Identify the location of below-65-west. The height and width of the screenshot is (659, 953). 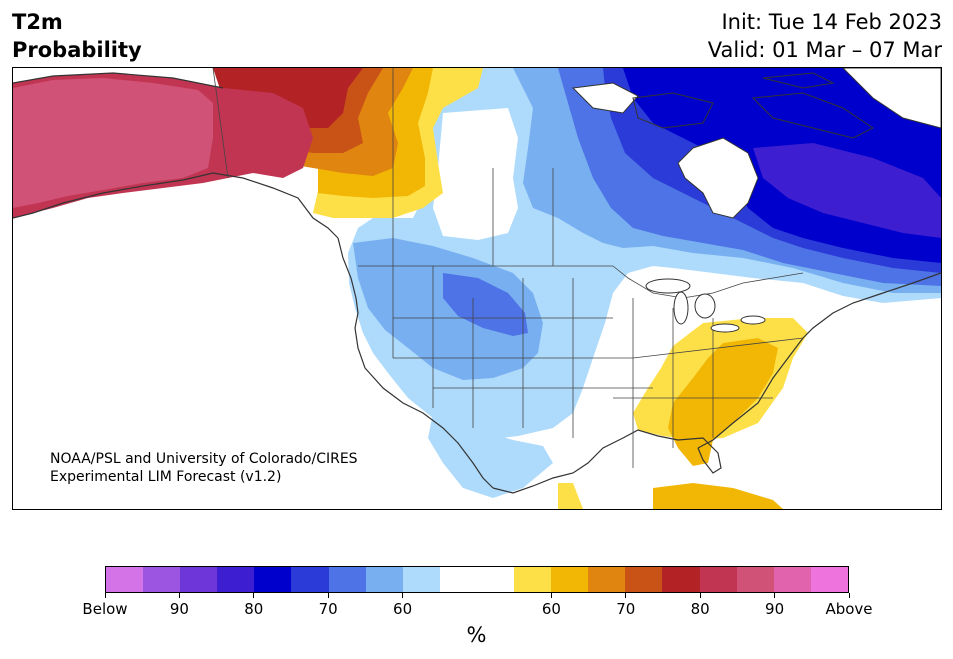
(448, 309).